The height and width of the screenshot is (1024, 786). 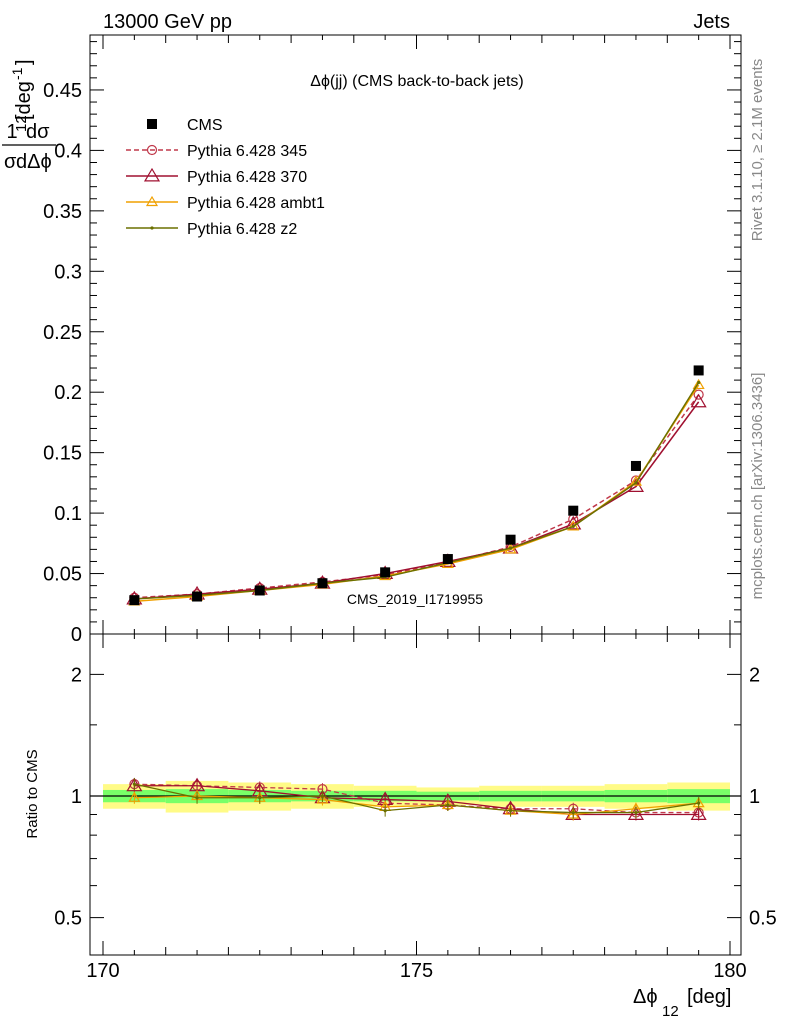 What do you see at coordinates (711, 22) in the screenshot?
I see `header-right: Jets` at bounding box center [711, 22].